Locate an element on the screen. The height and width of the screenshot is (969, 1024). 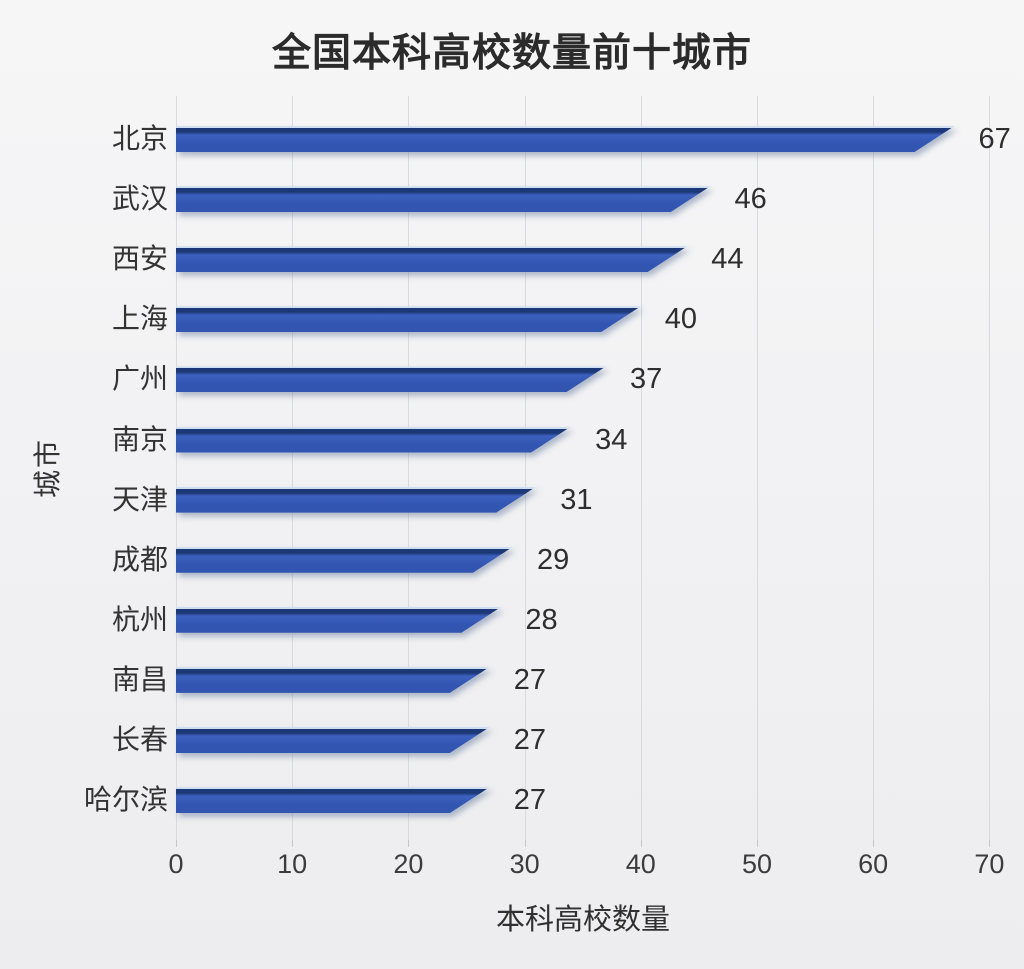
x-axis-tick-label: 20 is located at coordinates (408, 864).